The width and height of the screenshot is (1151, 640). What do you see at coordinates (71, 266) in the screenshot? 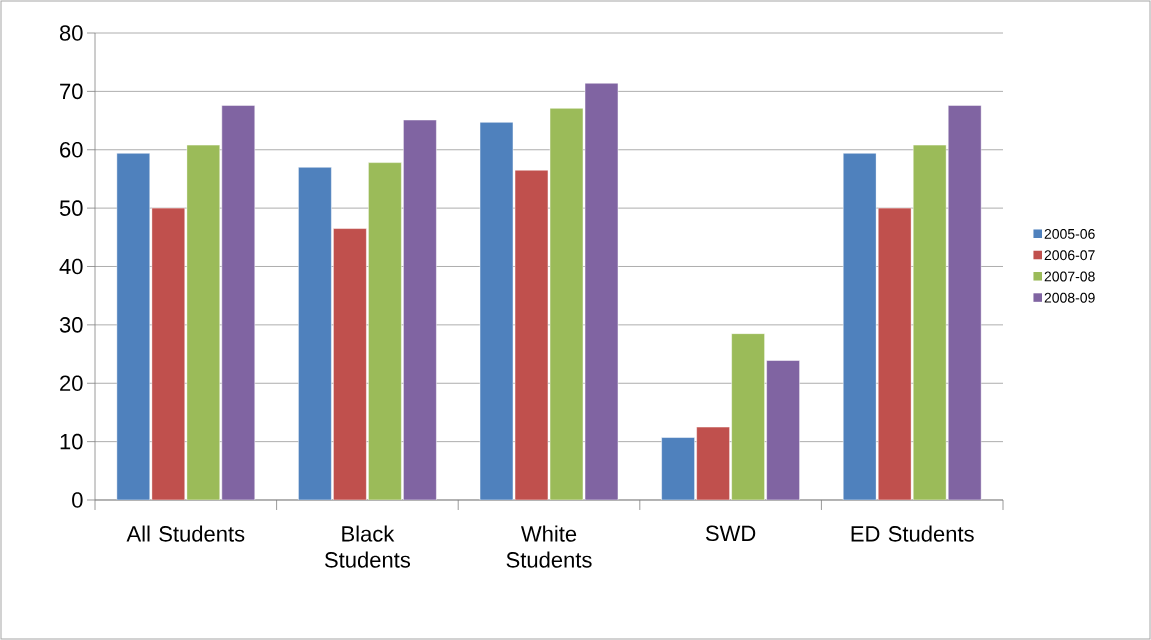
I see `y-tick-label: 40` at bounding box center [71, 266].